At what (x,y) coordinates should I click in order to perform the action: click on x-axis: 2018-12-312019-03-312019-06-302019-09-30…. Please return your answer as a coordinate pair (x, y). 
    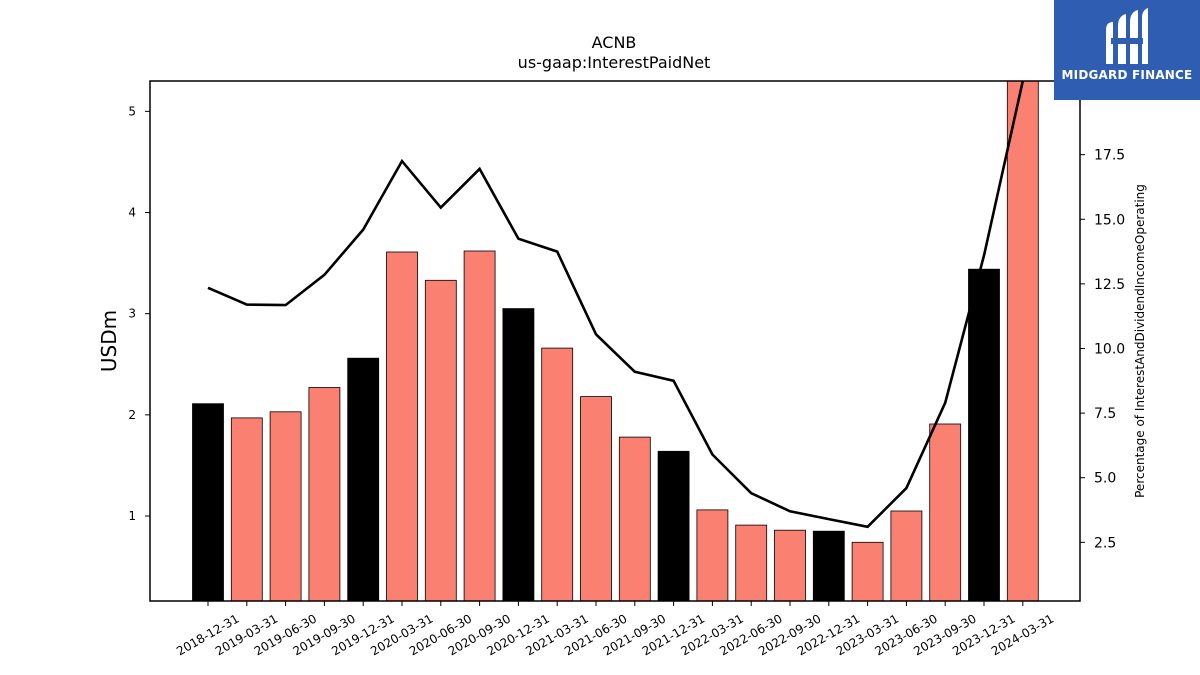
    Looking at the image, I should click on (615, 629).